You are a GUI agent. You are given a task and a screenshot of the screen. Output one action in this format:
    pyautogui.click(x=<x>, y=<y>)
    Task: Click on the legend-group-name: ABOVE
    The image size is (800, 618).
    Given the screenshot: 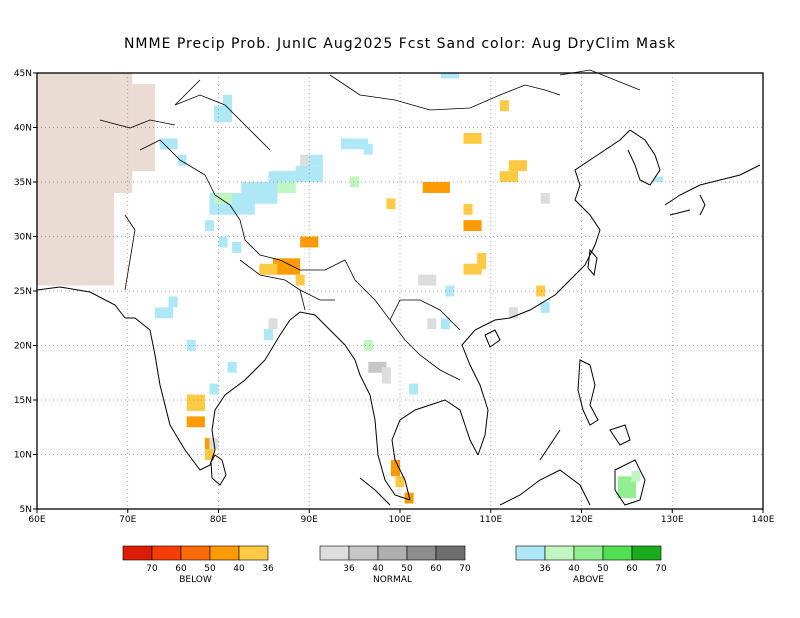 What is the action you would take?
    pyautogui.click(x=588, y=580)
    